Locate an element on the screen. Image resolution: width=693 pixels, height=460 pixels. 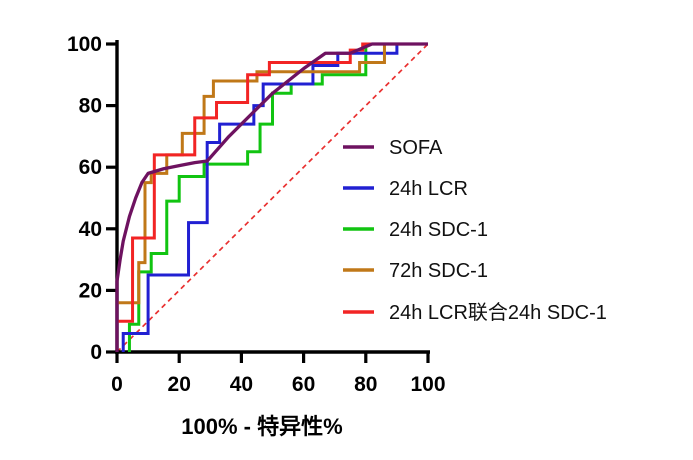
legend-label-sofa: SOFA is located at coordinates (416, 148).